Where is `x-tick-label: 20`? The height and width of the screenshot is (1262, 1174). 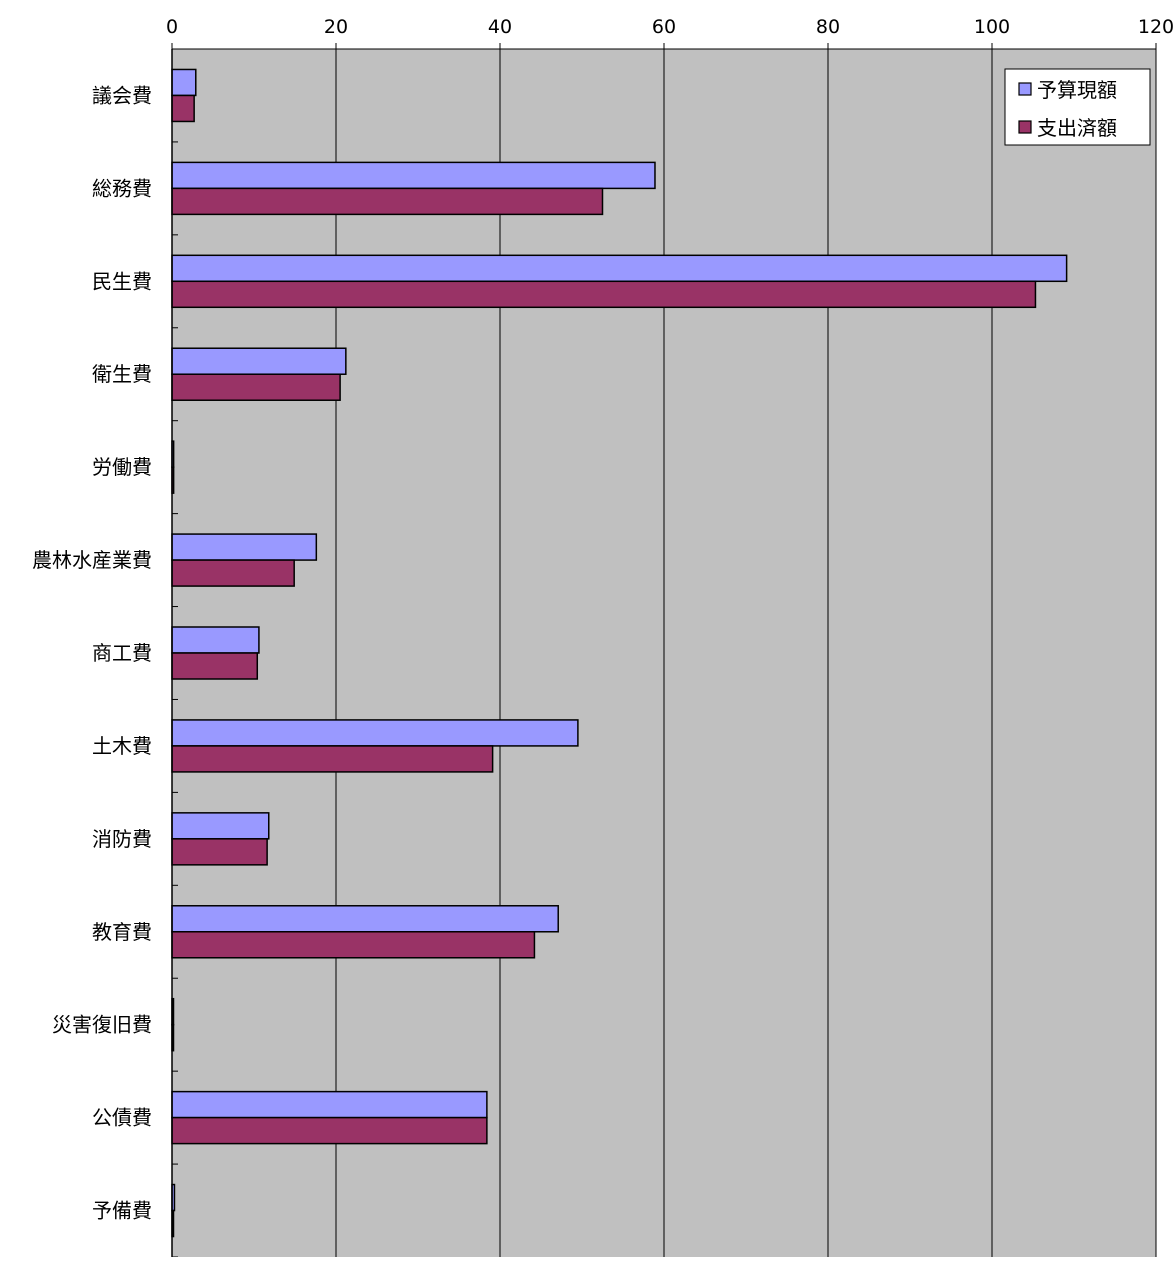
x-tick-label: 20 is located at coordinates (336, 27).